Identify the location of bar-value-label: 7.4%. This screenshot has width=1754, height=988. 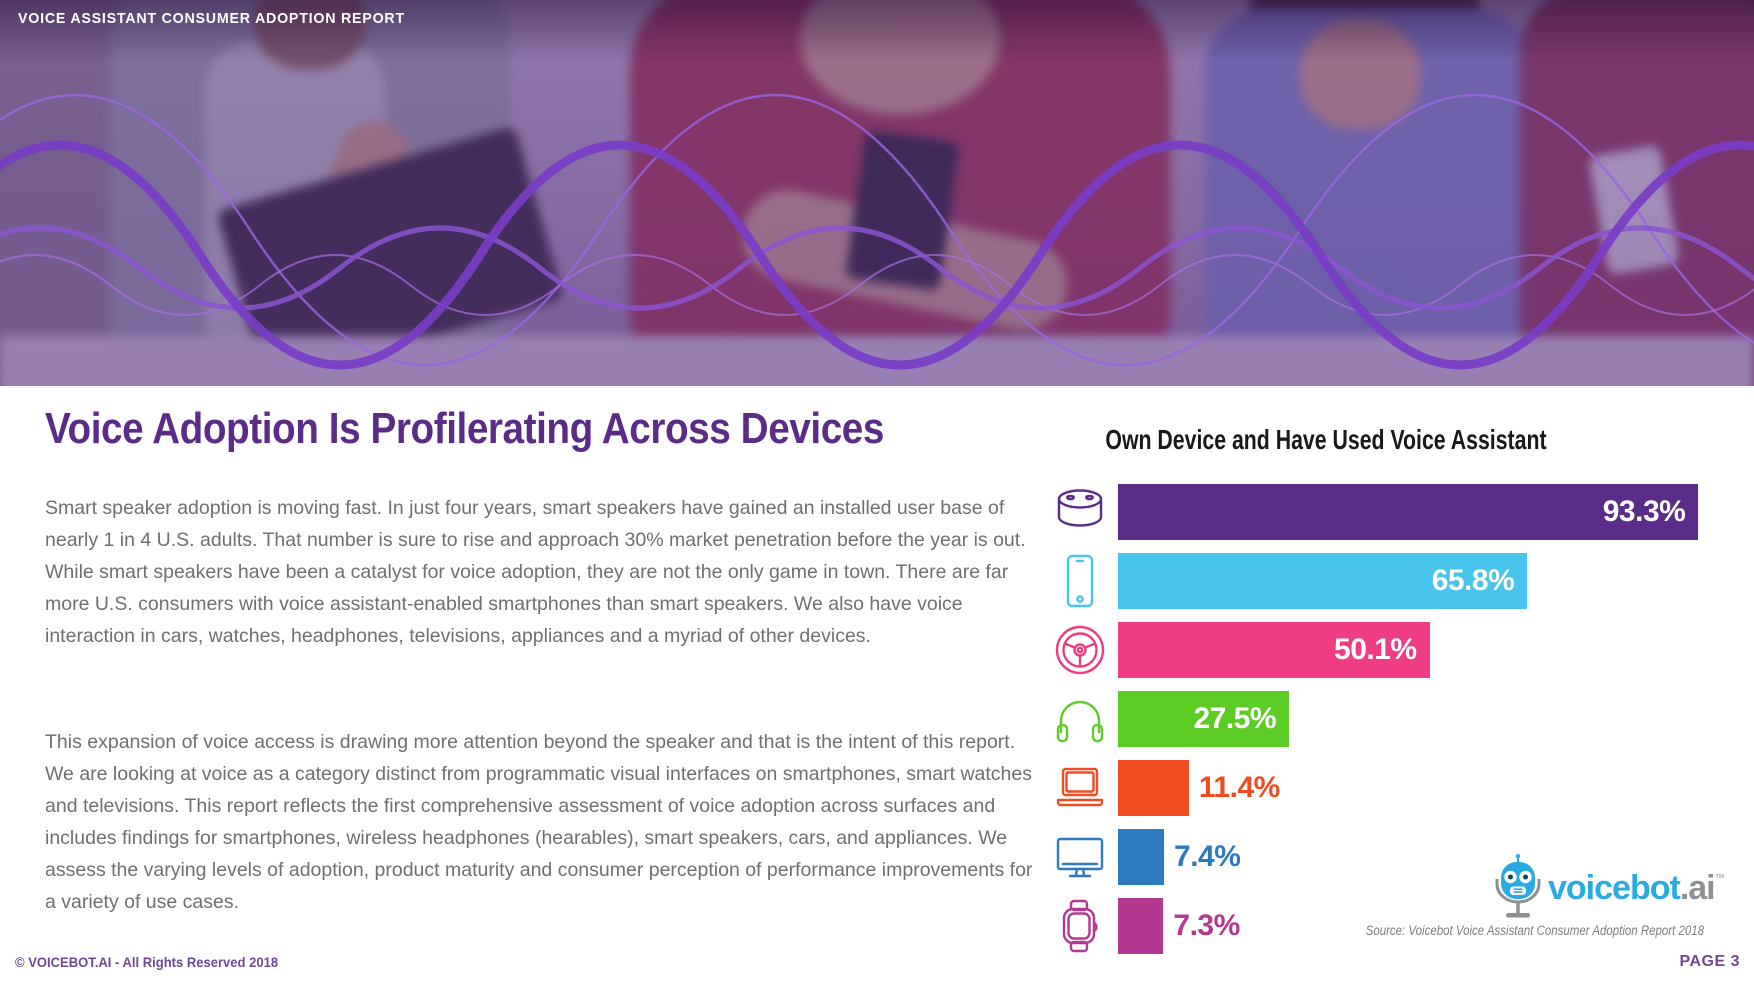
(1207, 856).